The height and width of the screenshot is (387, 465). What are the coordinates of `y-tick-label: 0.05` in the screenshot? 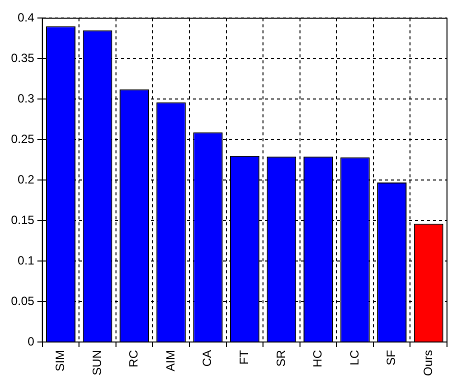 It's located at (22, 301).